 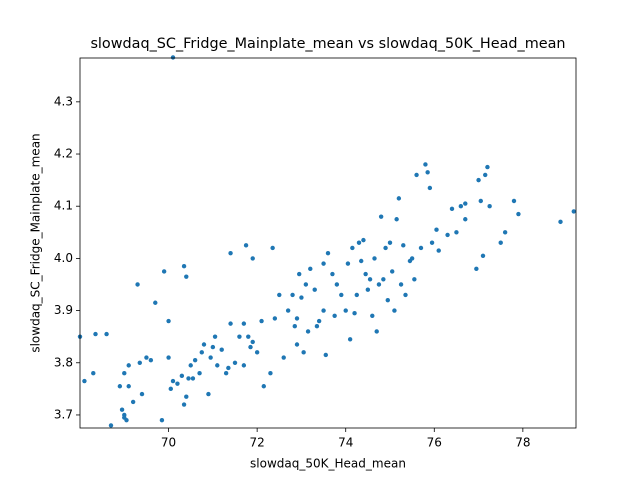 What do you see at coordinates (63, 101) in the screenshot?
I see `y-tick-label: 4.3` at bounding box center [63, 101].